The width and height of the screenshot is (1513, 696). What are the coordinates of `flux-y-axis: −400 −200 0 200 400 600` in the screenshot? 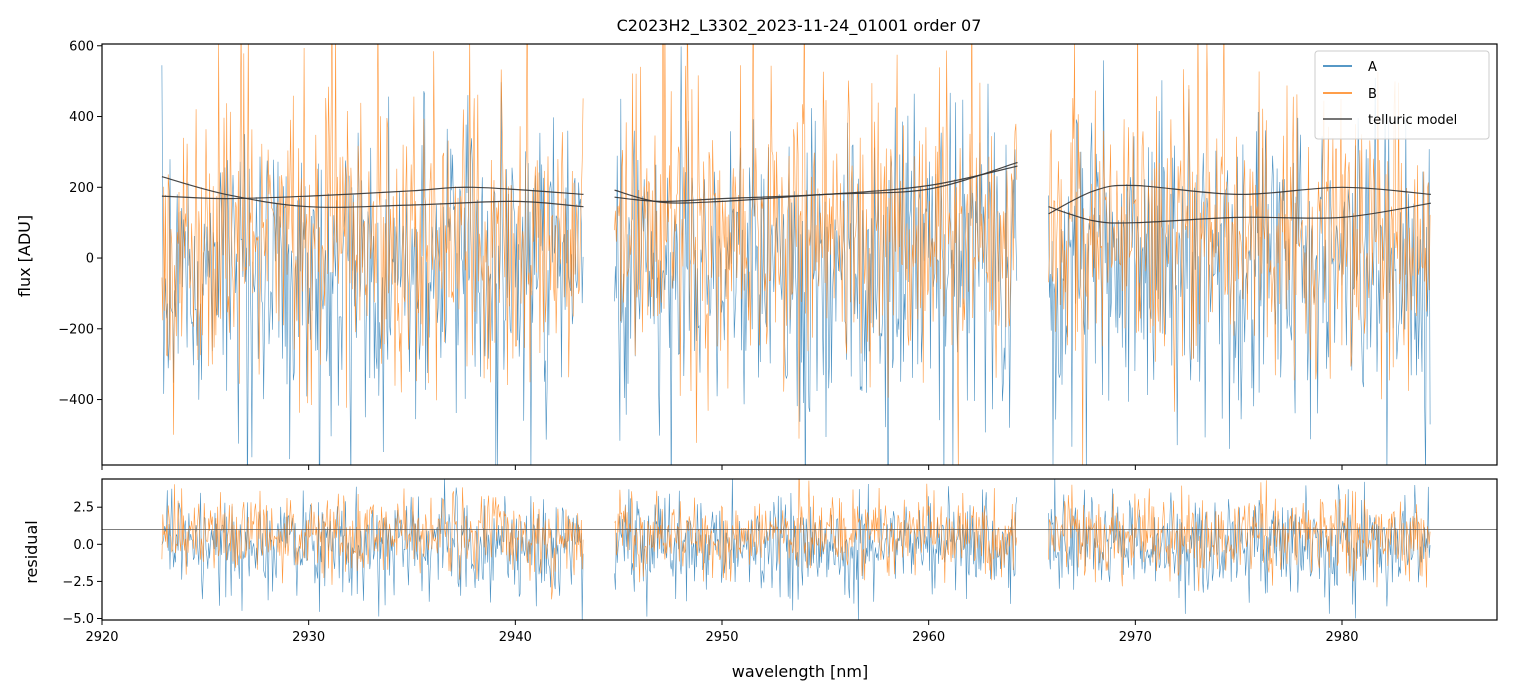 It's located at (80, 223).